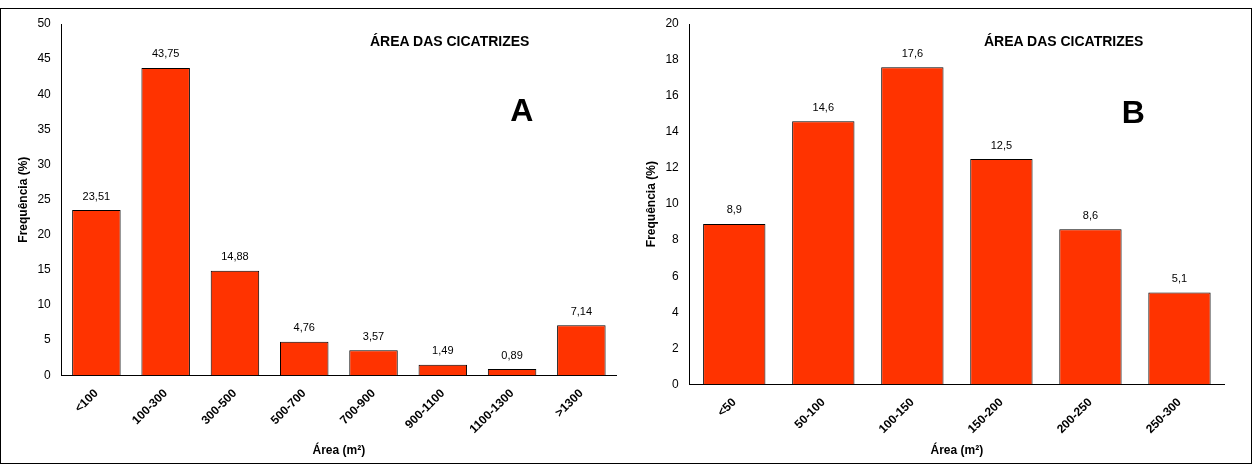  Describe the element at coordinates (48, 339) in the screenshot. I see `y-tick-label: 5` at that location.